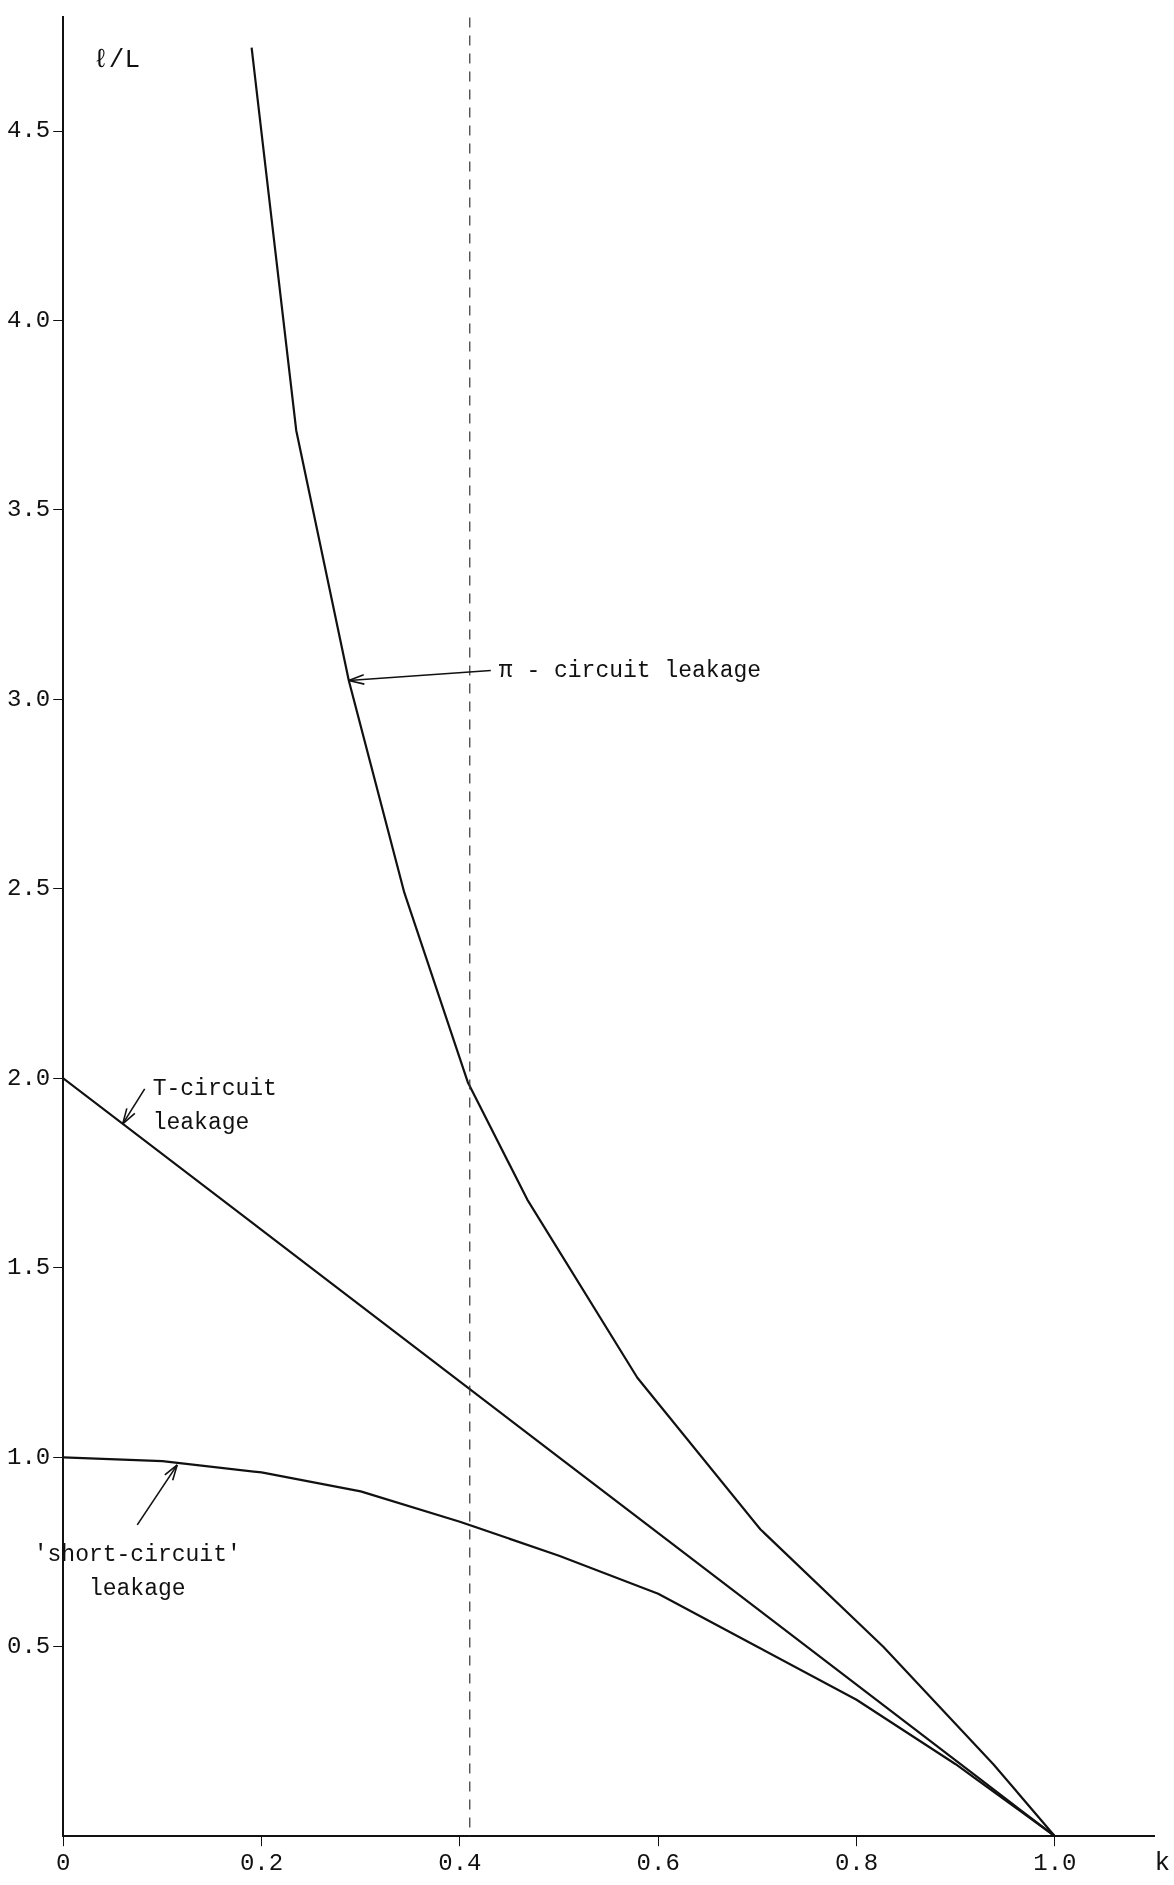  What do you see at coordinates (28, 699) in the screenshot?
I see `y-tick-label: 3.0` at bounding box center [28, 699].